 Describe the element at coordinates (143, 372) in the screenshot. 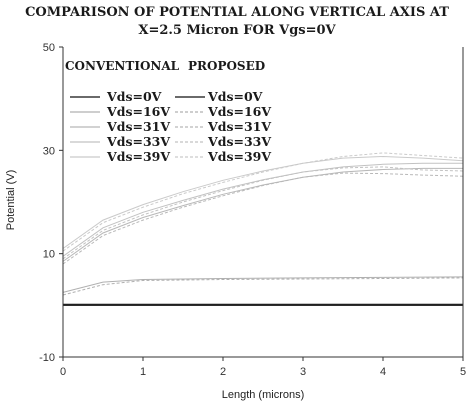

I see `x-tick-label: 1` at that location.